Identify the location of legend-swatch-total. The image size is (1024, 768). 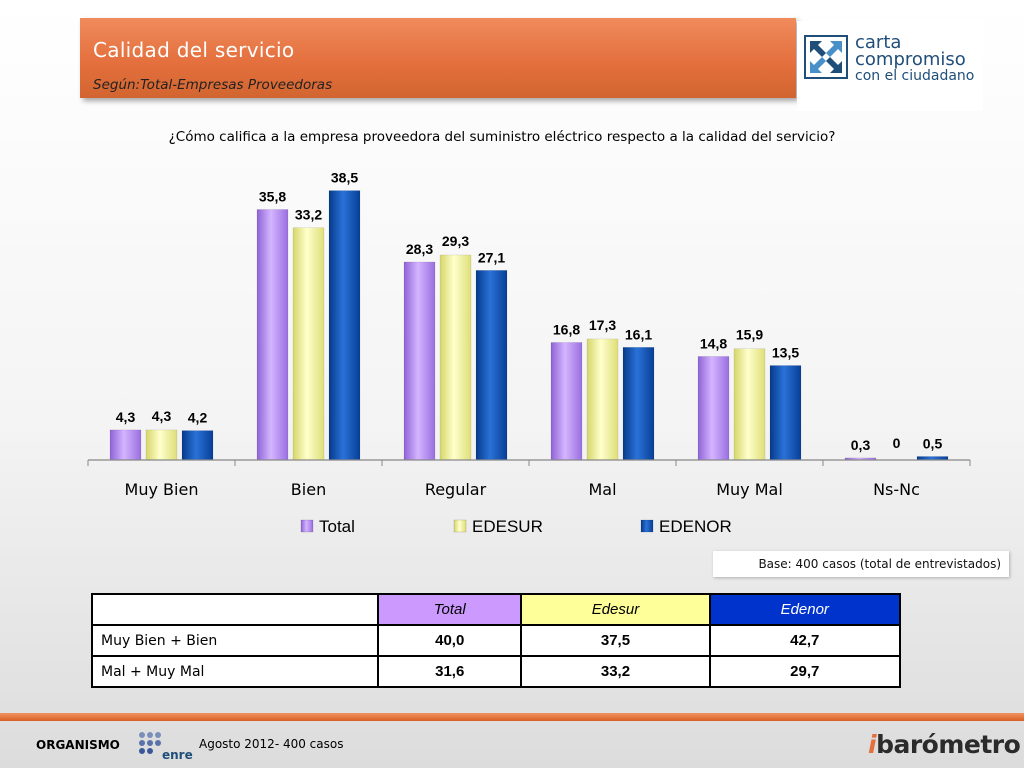
(307, 526).